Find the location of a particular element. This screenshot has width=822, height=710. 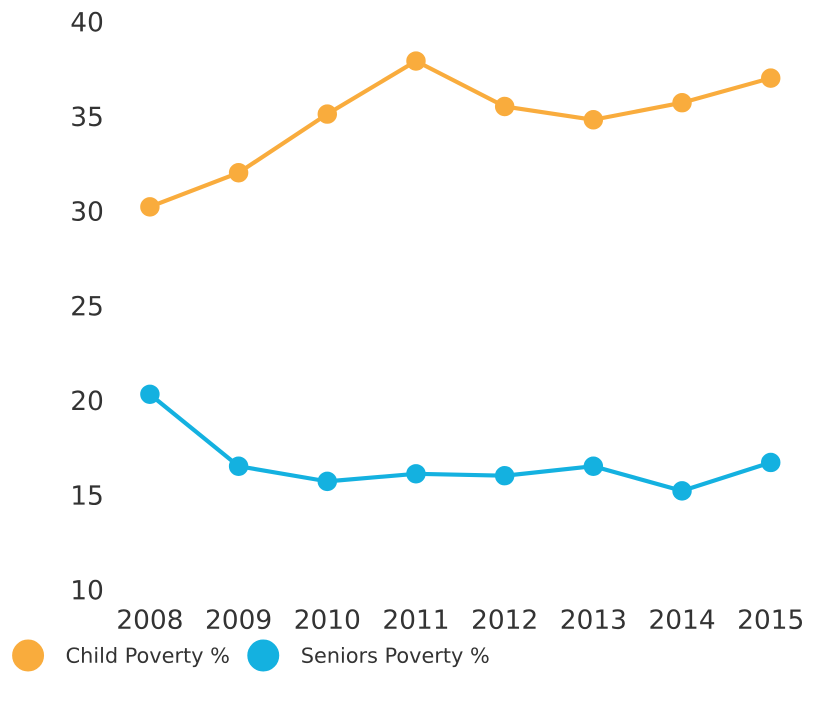

y-tick-label: 10 is located at coordinates (87, 590).